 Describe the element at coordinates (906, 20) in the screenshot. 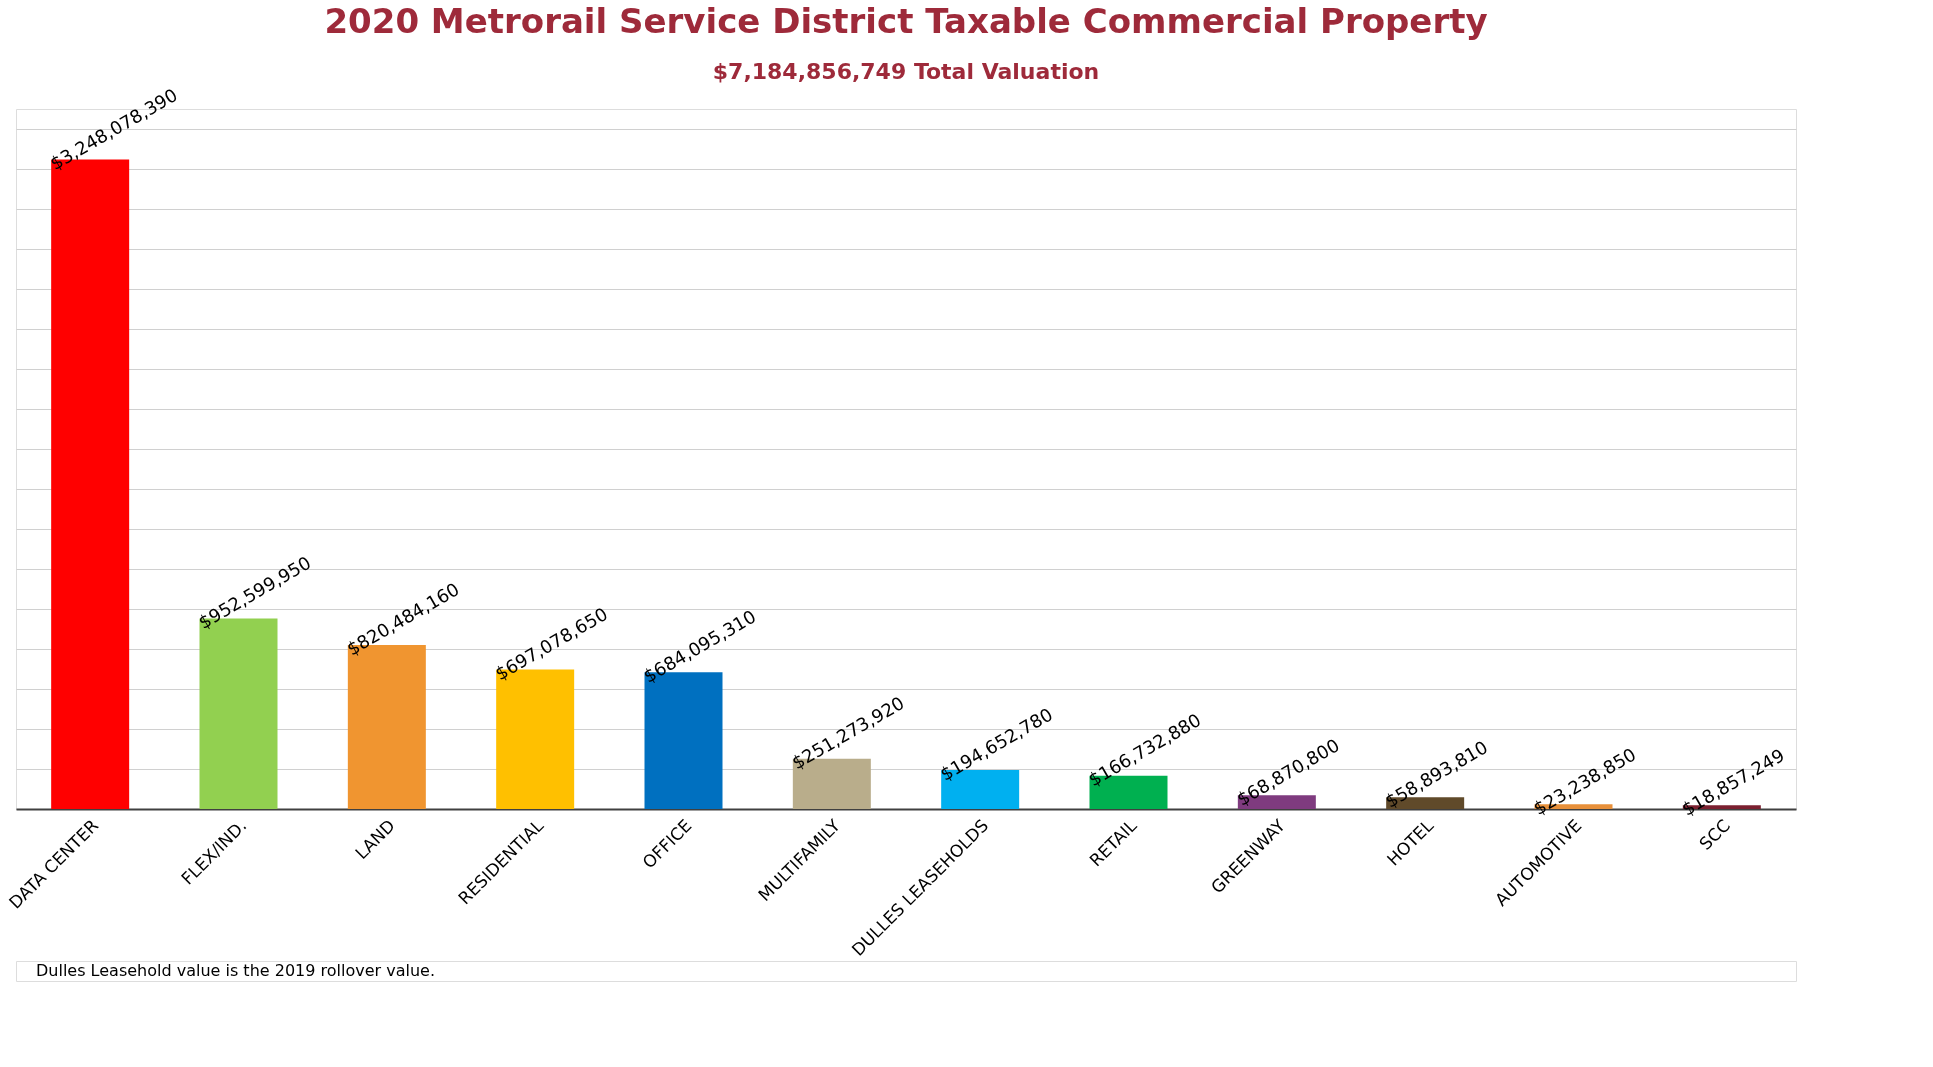

I see `chart-title: 2020 Metrorail Service District Taxable Commercial Property` at that location.